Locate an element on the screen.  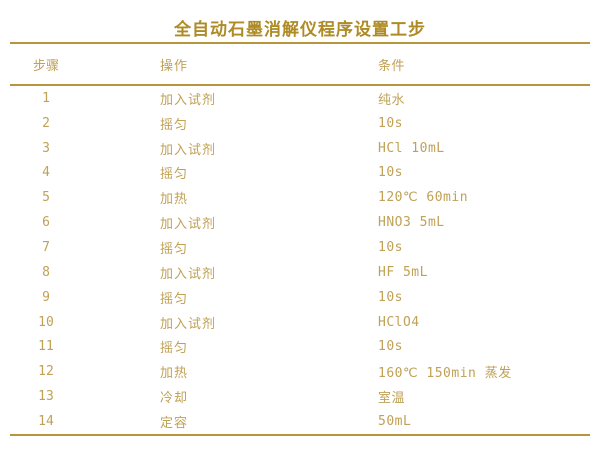
cell-step: 5 is located at coordinates (46, 198).